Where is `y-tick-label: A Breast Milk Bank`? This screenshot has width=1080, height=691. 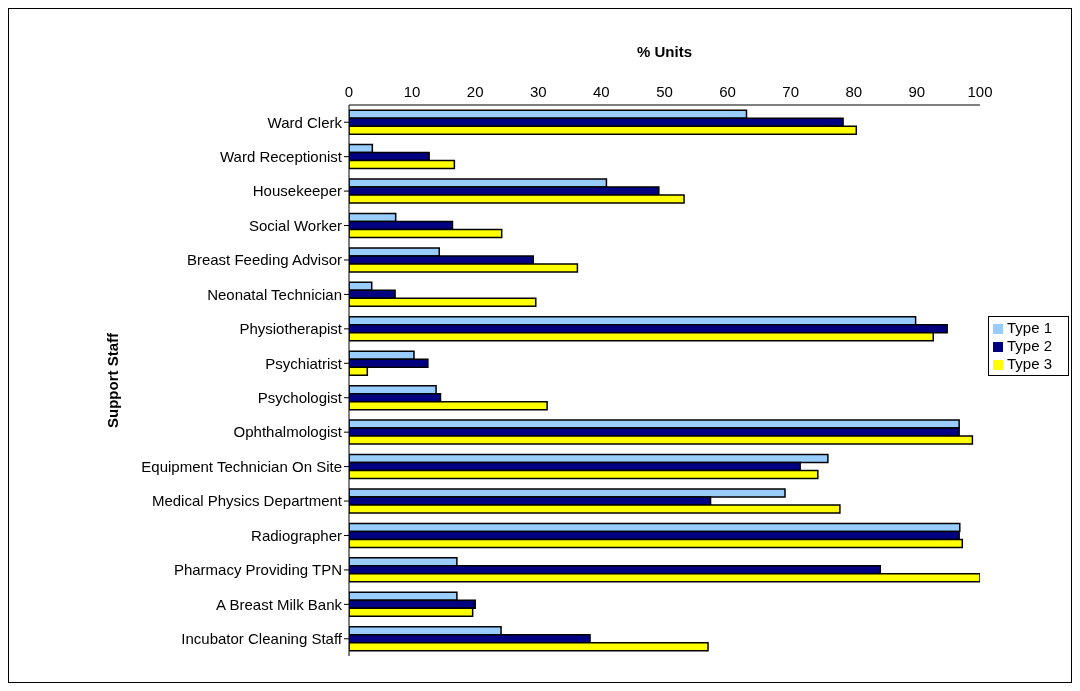
y-tick-label: A Breast Milk Bank is located at coordinates (279, 604).